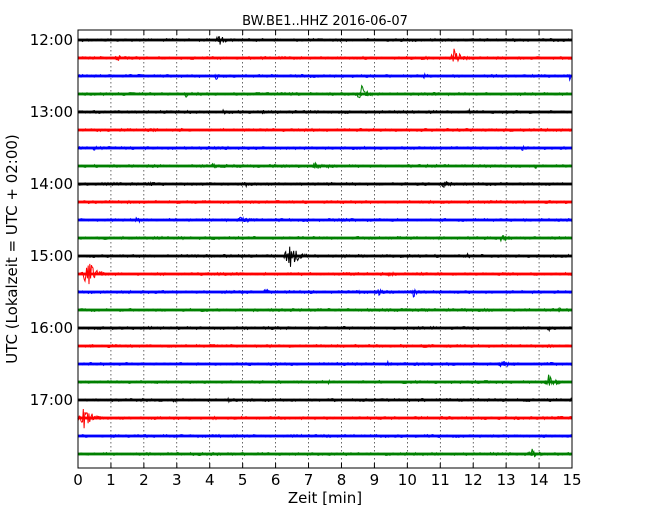  Describe the element at coordinates (243, 480) in the screenshot. I see `x-tick-label: 5` at that location.